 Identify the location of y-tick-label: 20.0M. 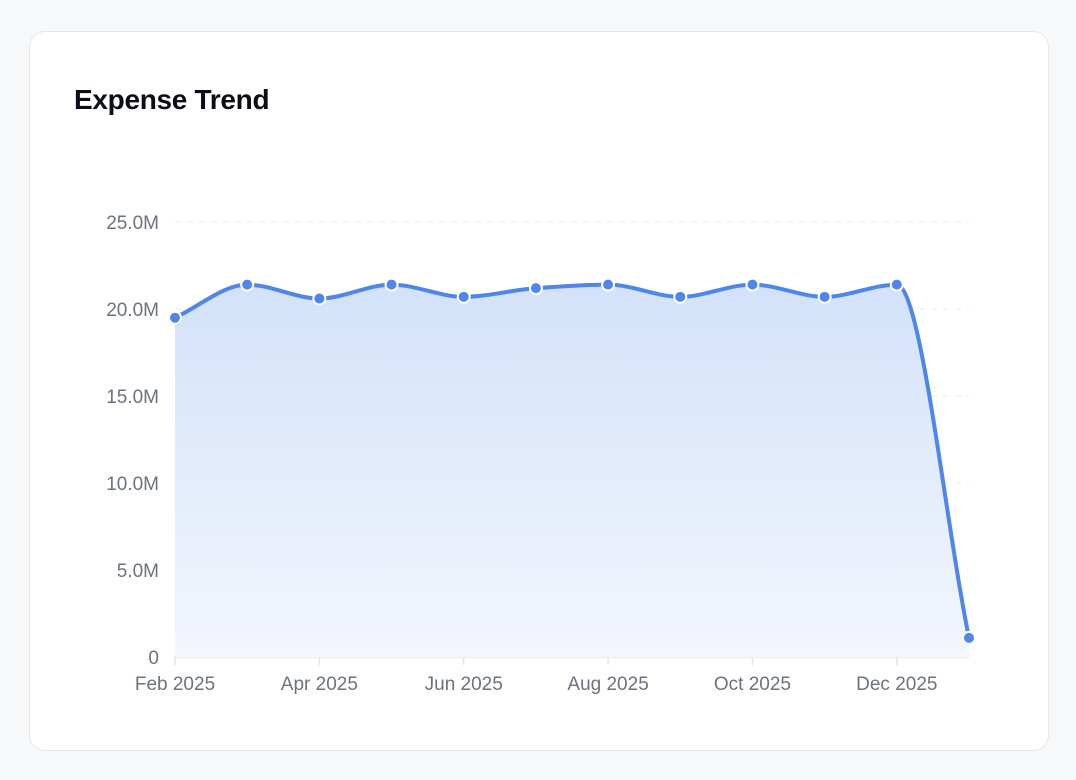
(132, 310).